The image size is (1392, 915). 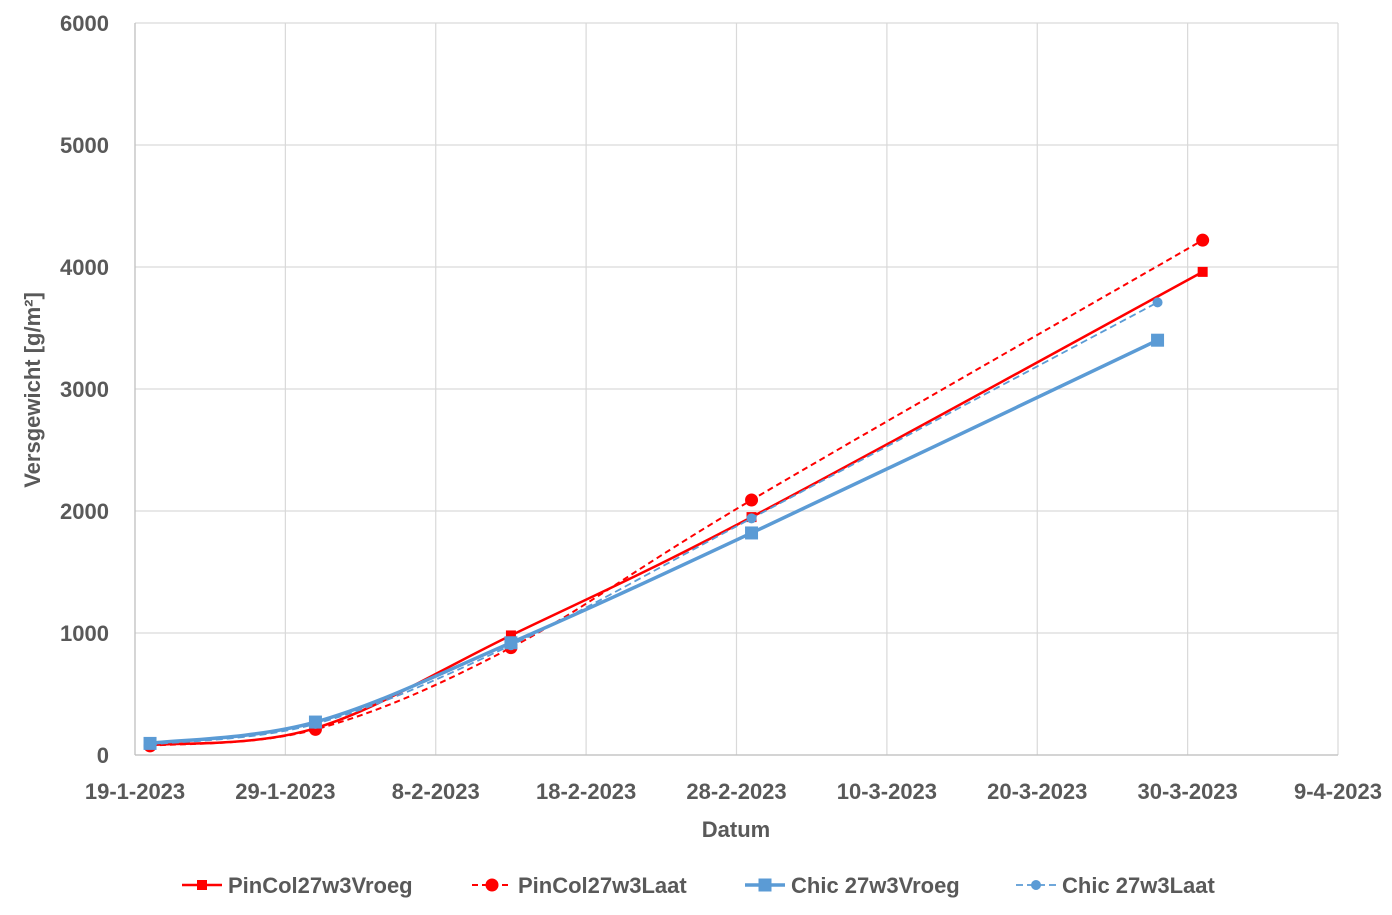 What do you see at coordinates (84, 145) in the screenshot?
I see `y-tick-label: 5000` at bounding box center [84, 145].